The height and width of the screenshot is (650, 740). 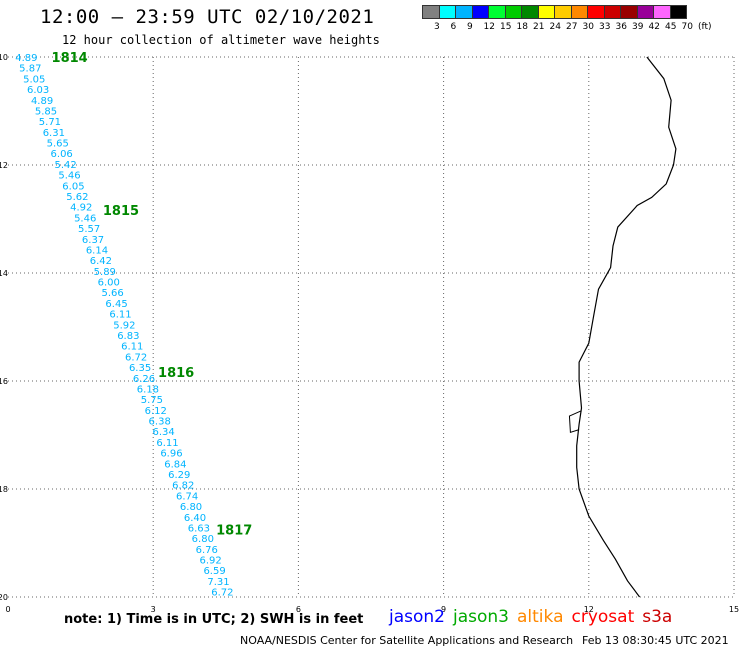 What do you see at coordinates (705, 27) in the screenshot?
I see `legend-unit: (ft)` at bounding box center [705, 27].